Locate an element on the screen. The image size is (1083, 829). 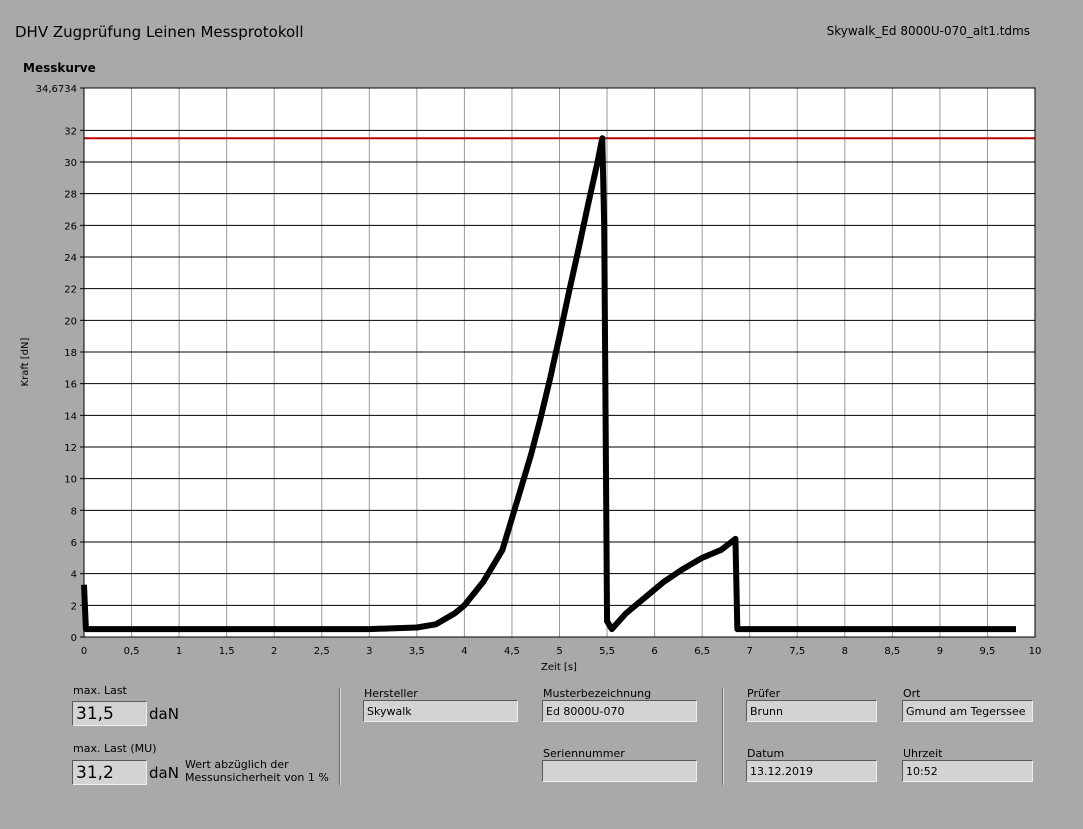
y-tick-label: 10 is located at coordinates (70, 480).